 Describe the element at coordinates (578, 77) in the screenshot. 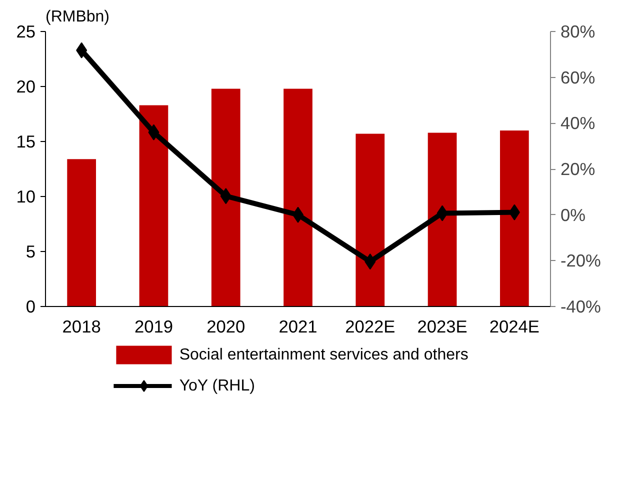

I see `y2-tick-label: 60%` at that location.